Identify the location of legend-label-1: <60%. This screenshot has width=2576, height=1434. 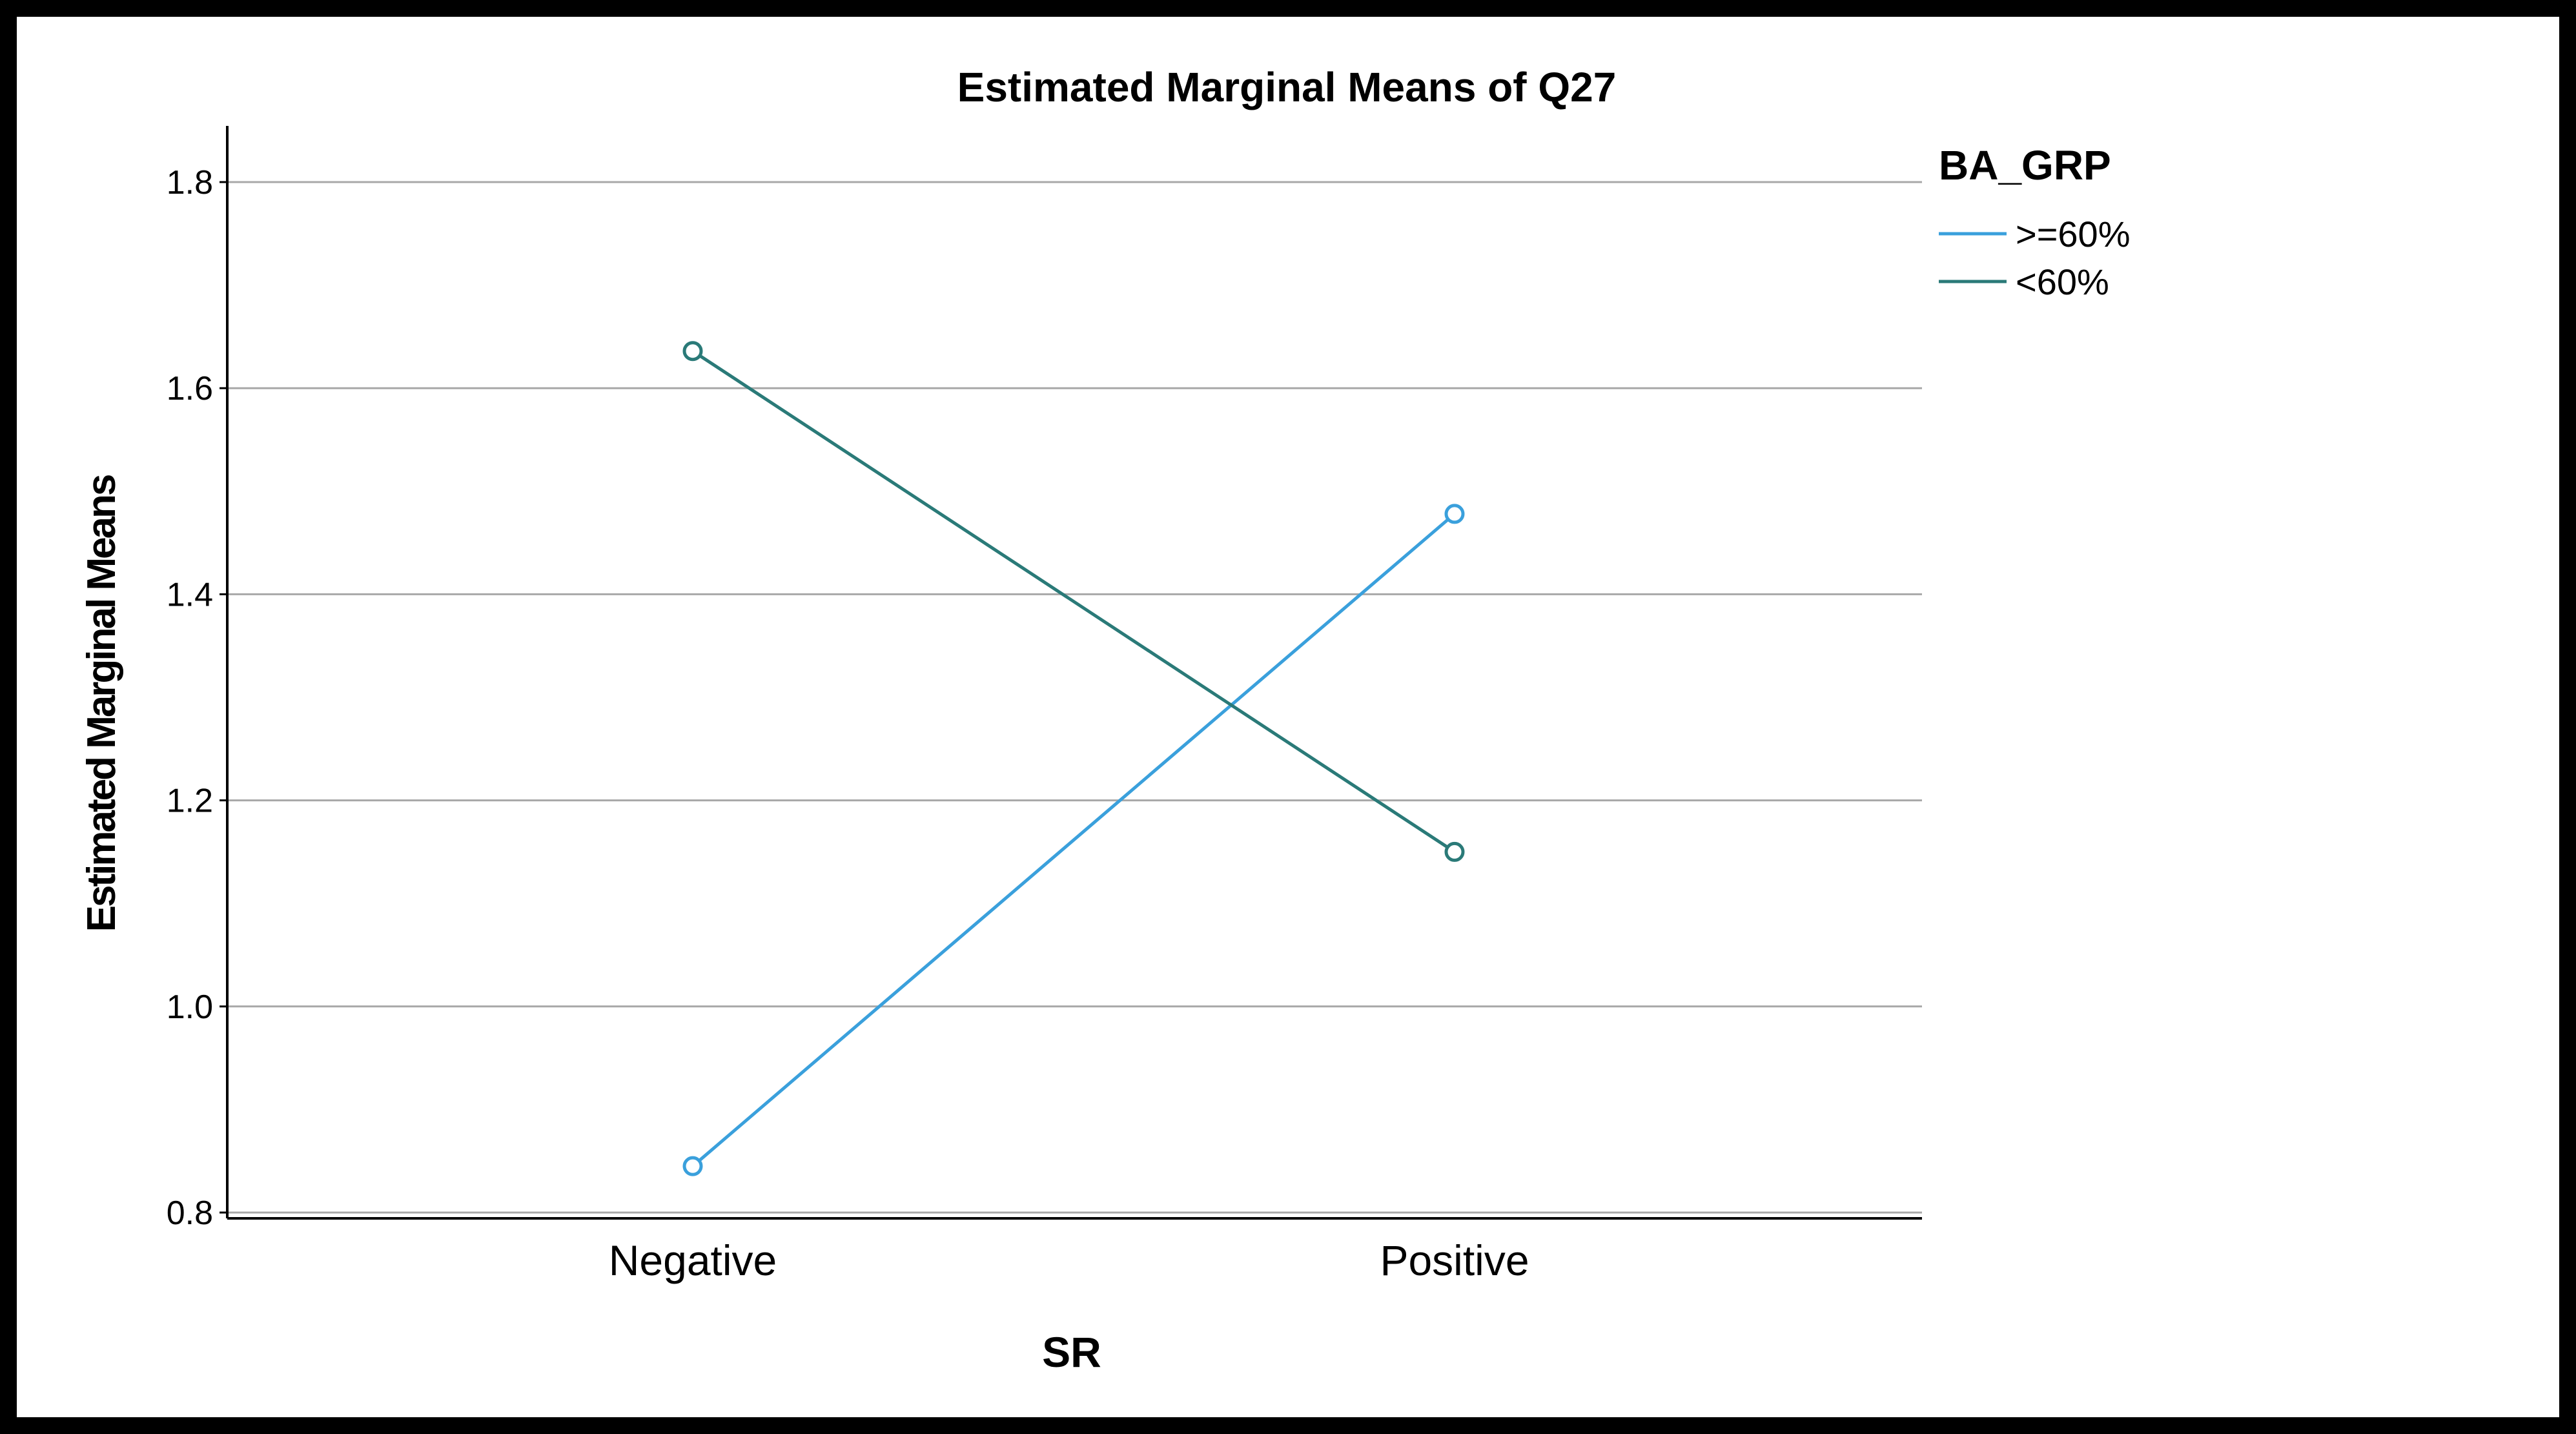
(2063, 282).